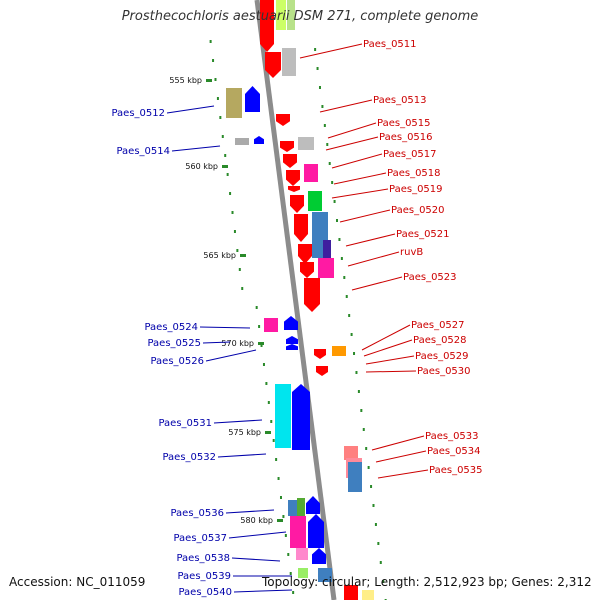 This screenshot has width=600, height=600. What do you see at coordinates (204, 576) in the screenshot?
I see `gene-label-reverse: Paes_0539` at bounding box center [204, 576].